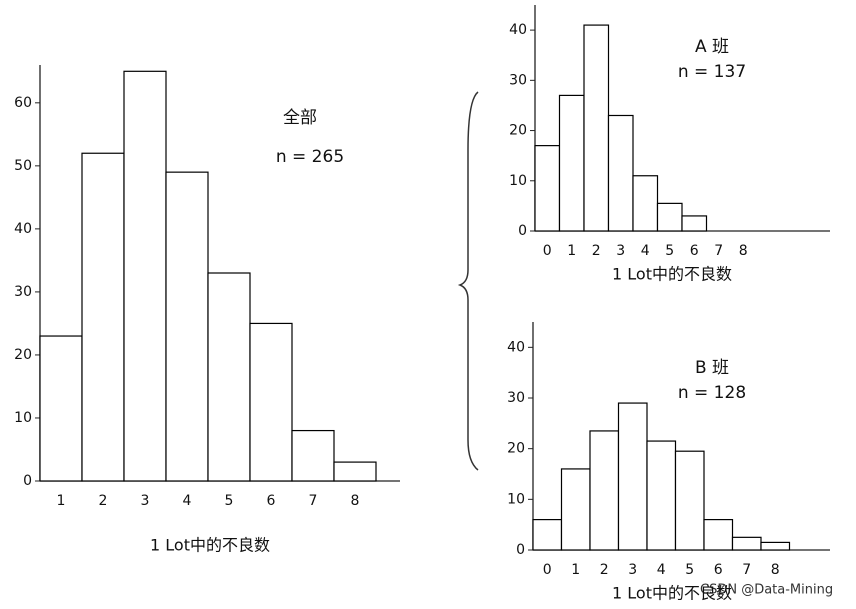 The image size is (856, 609). Describe the element at coordinates (300, 118) in the screenshot. I see `annotation: 全部` at that location.